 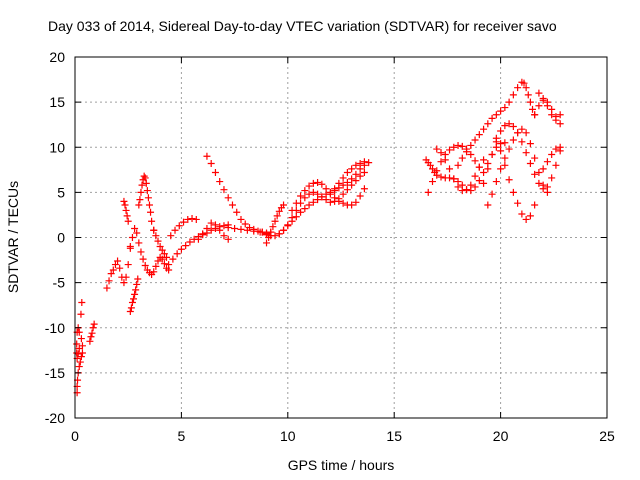 What do you see at coordinates (607, 436) in the screenshot?
I see `x-tick-label: 25` at bounding box center [607, 436].